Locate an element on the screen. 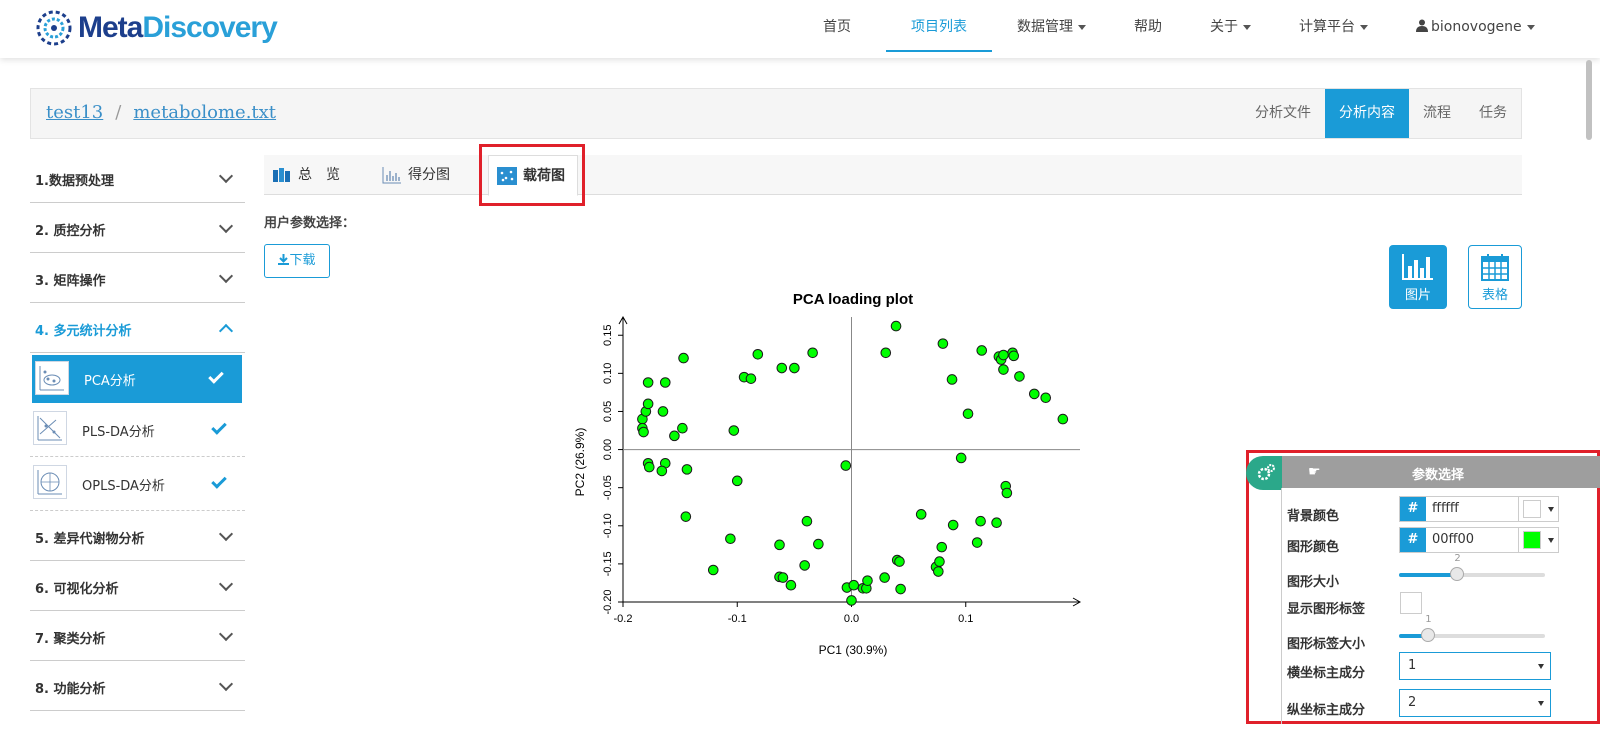 The width and height of the screenshot is (1600, 740). show-labels-checkbox is located at coordinates (1411, 603).